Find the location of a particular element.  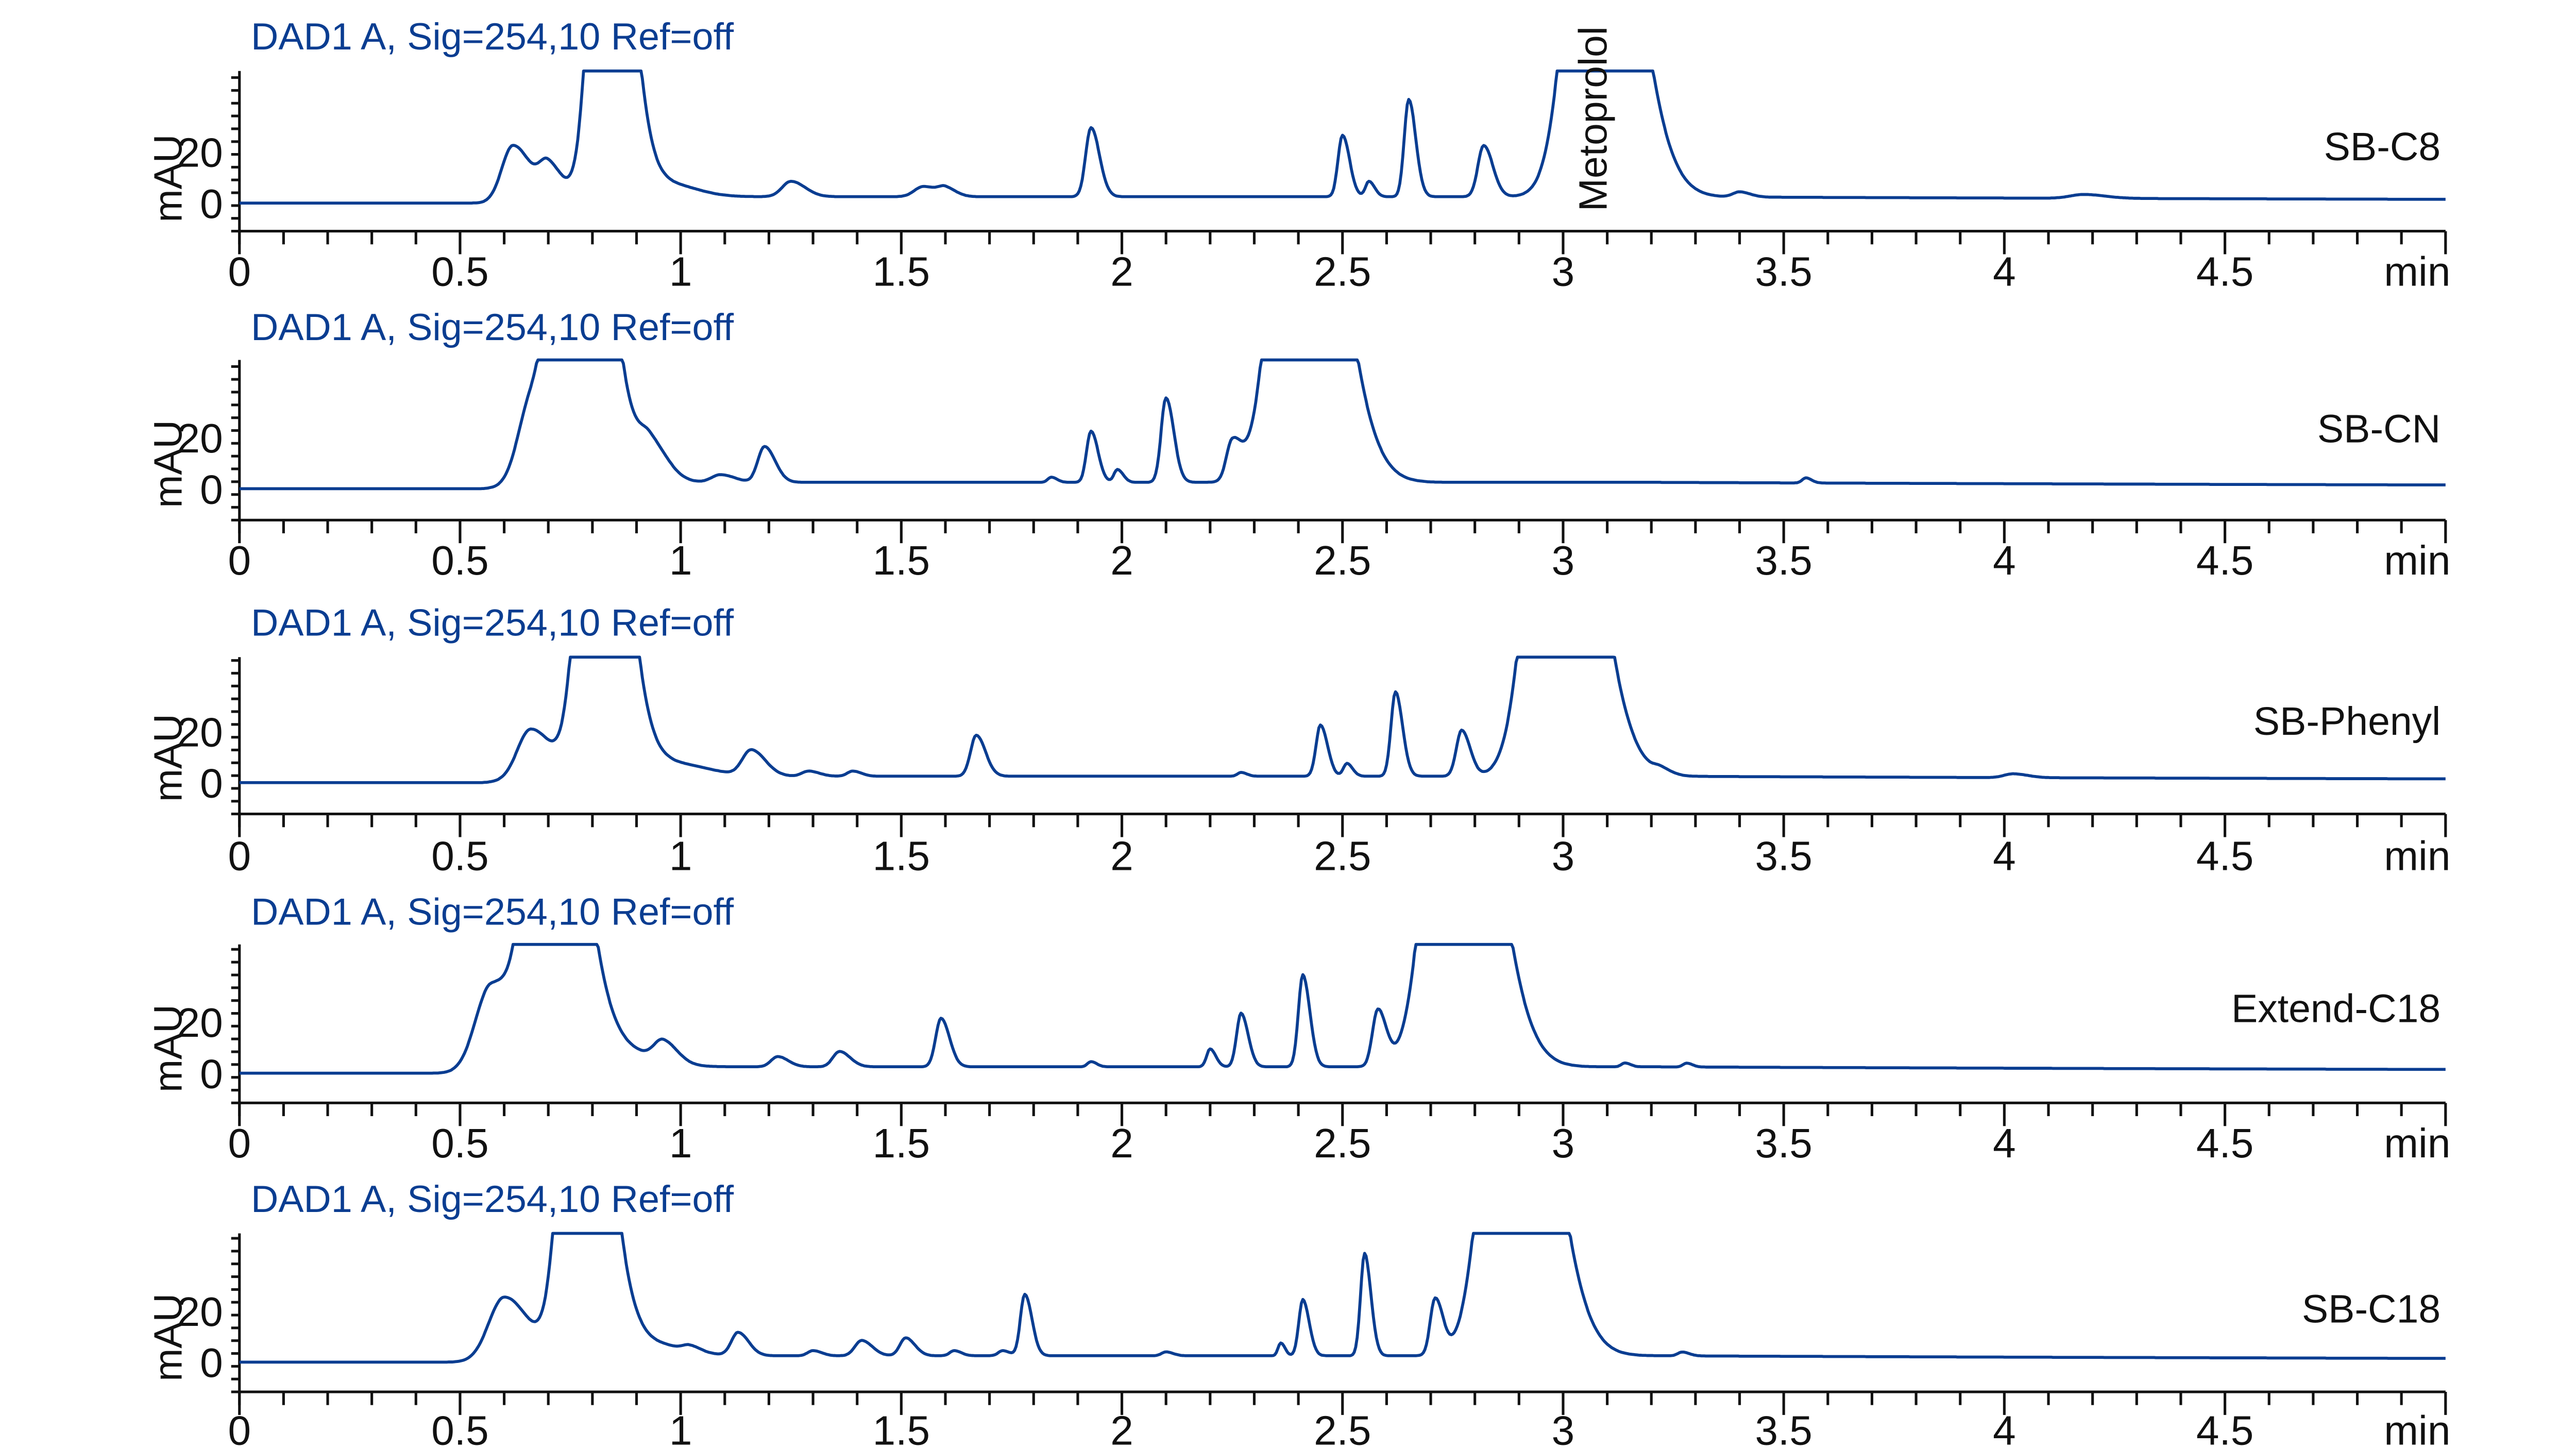

metoprolol-annotation: Metoprolol is located at coordinates (1593, 118).